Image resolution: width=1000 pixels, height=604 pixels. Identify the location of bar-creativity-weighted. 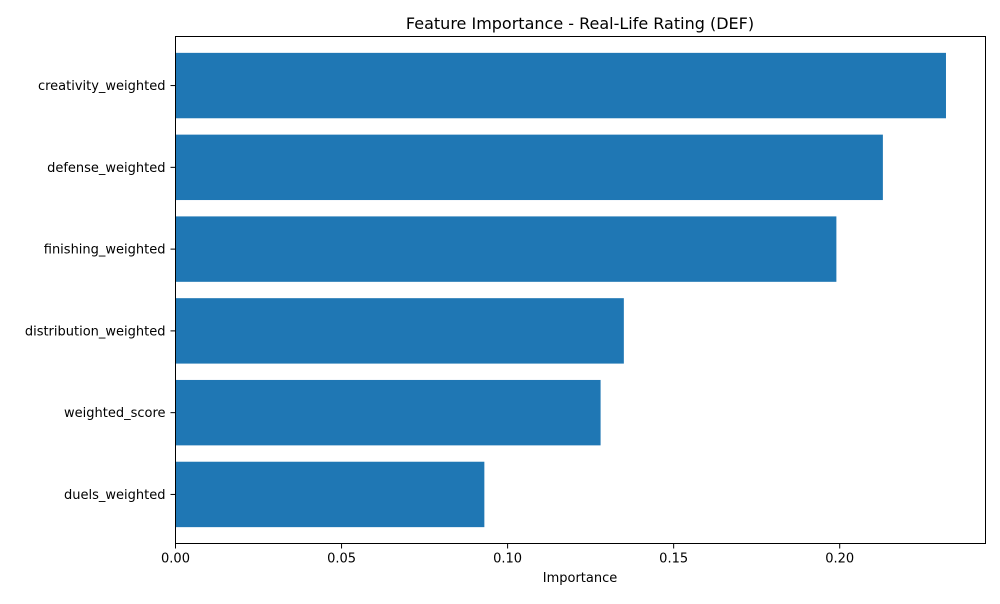
(560, 85).